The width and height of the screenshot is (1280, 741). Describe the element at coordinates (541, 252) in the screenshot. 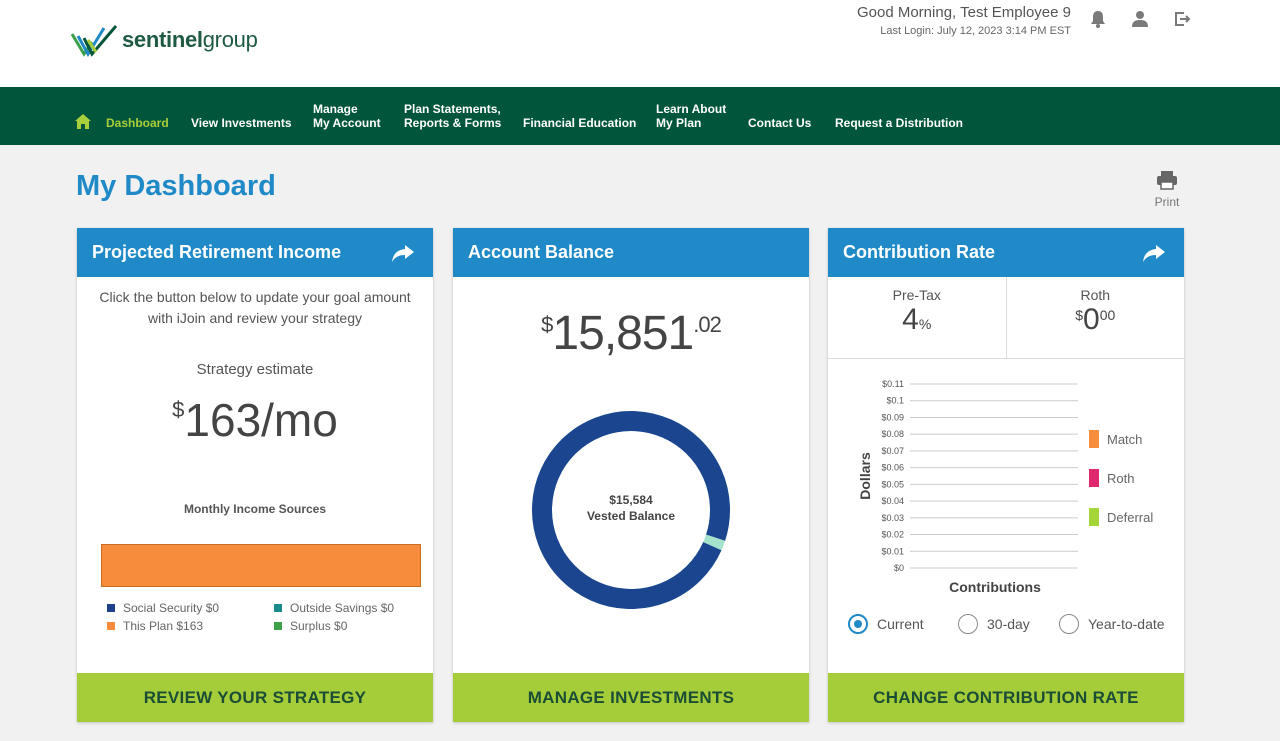

I see `balance-card-title: Account Balance` at that location.